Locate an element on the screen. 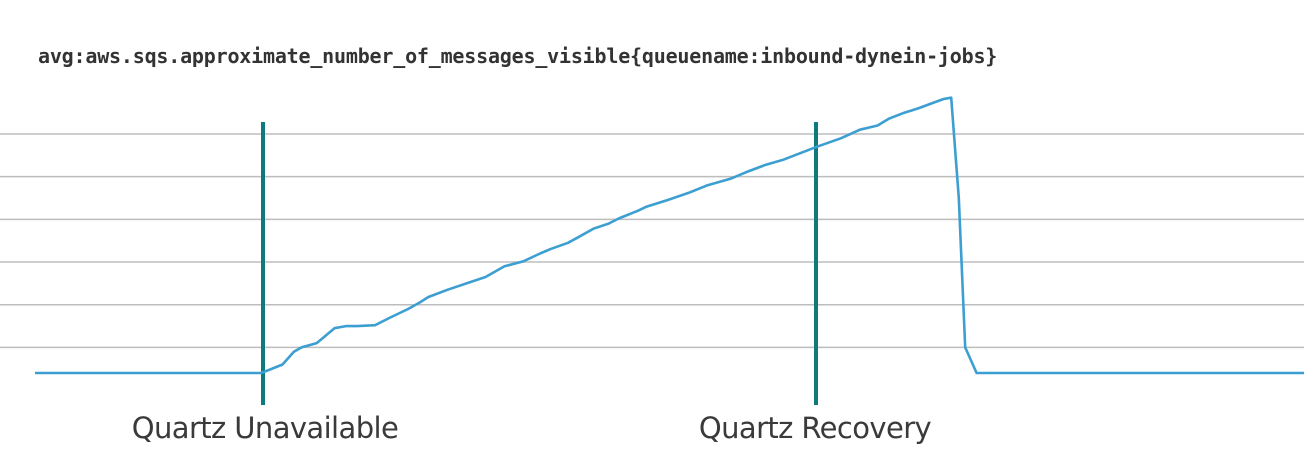 Image resolution: width=1304 pixels, height=466 pixels. annotation-label-2: Quartz Recovery is located at coordinates (815, 428).